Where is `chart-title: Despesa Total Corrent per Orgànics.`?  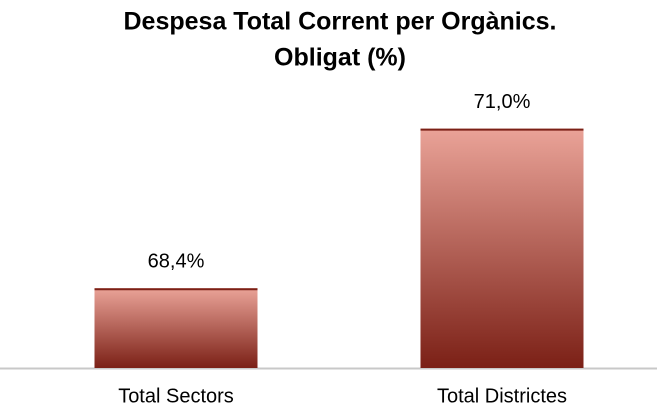
chart-title: Despesa Total Corrent per Orgànics. is located at coordinates (340, 22).